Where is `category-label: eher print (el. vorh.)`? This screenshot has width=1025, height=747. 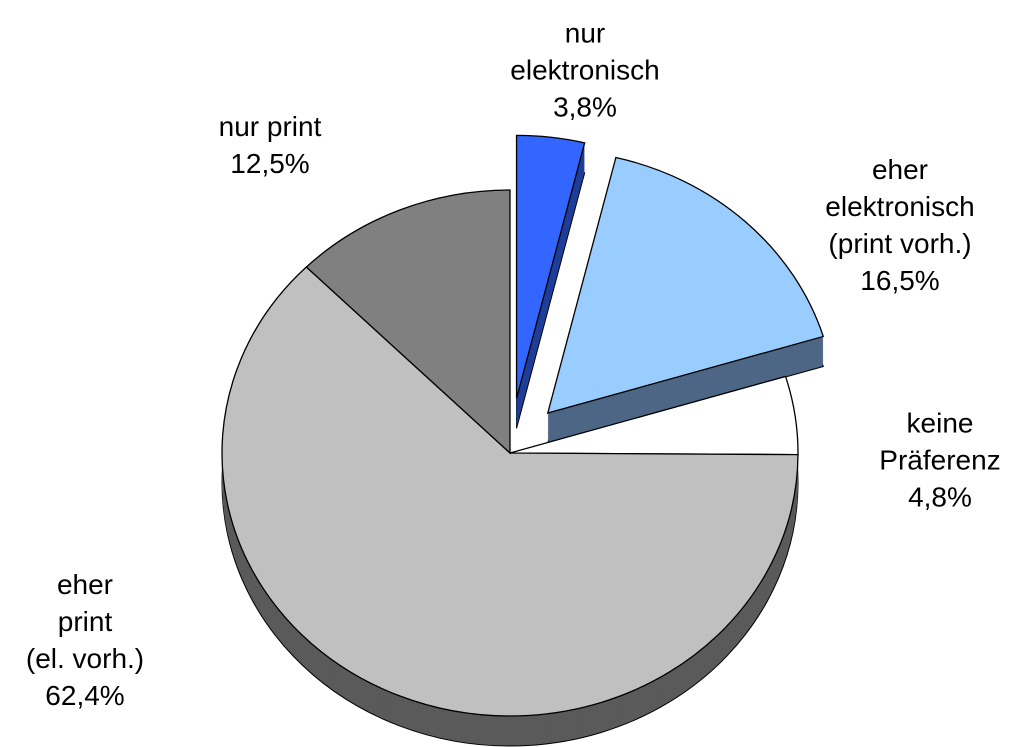 category-label: eher print (el. vorh.) is located at coordinates (85, 621).